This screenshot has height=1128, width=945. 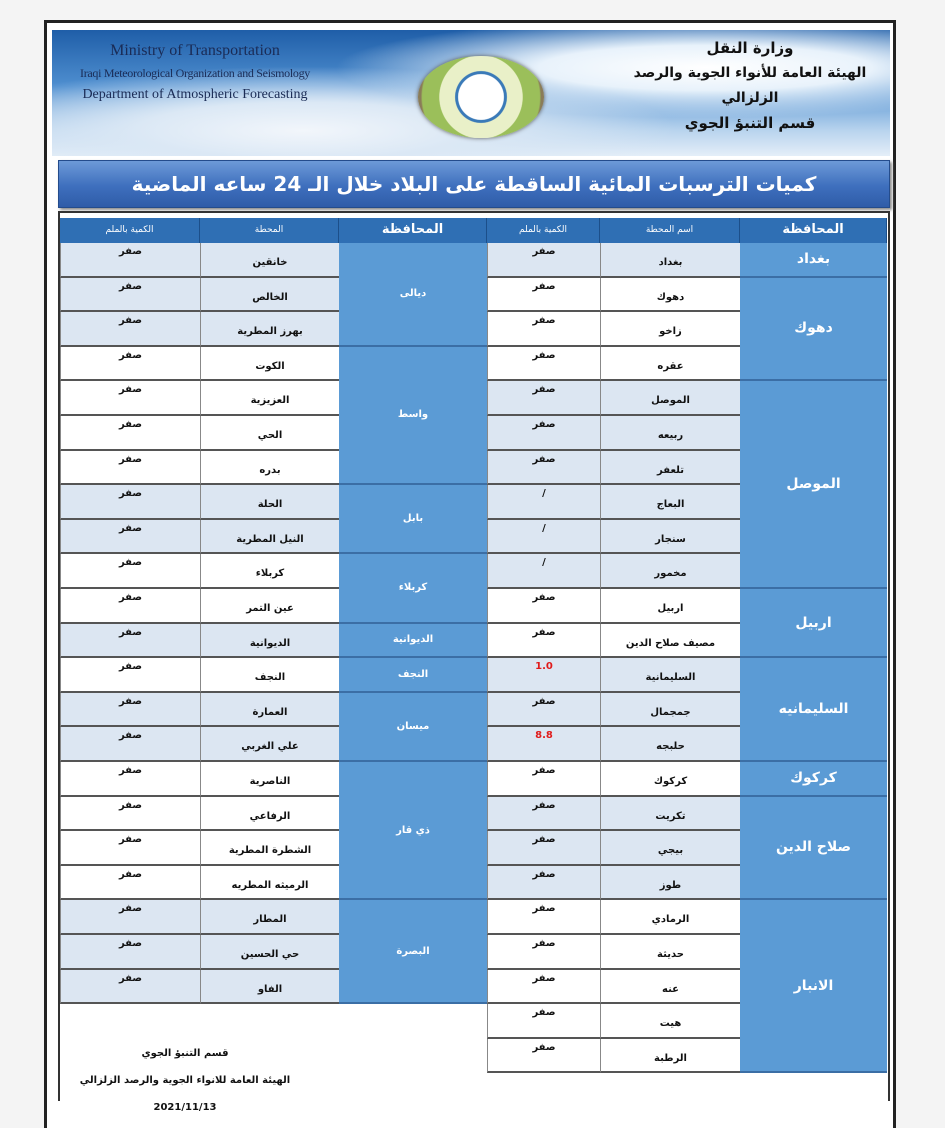 I want to click on station-name: مصيف صلاح الدين, so click(x=670, y=641).